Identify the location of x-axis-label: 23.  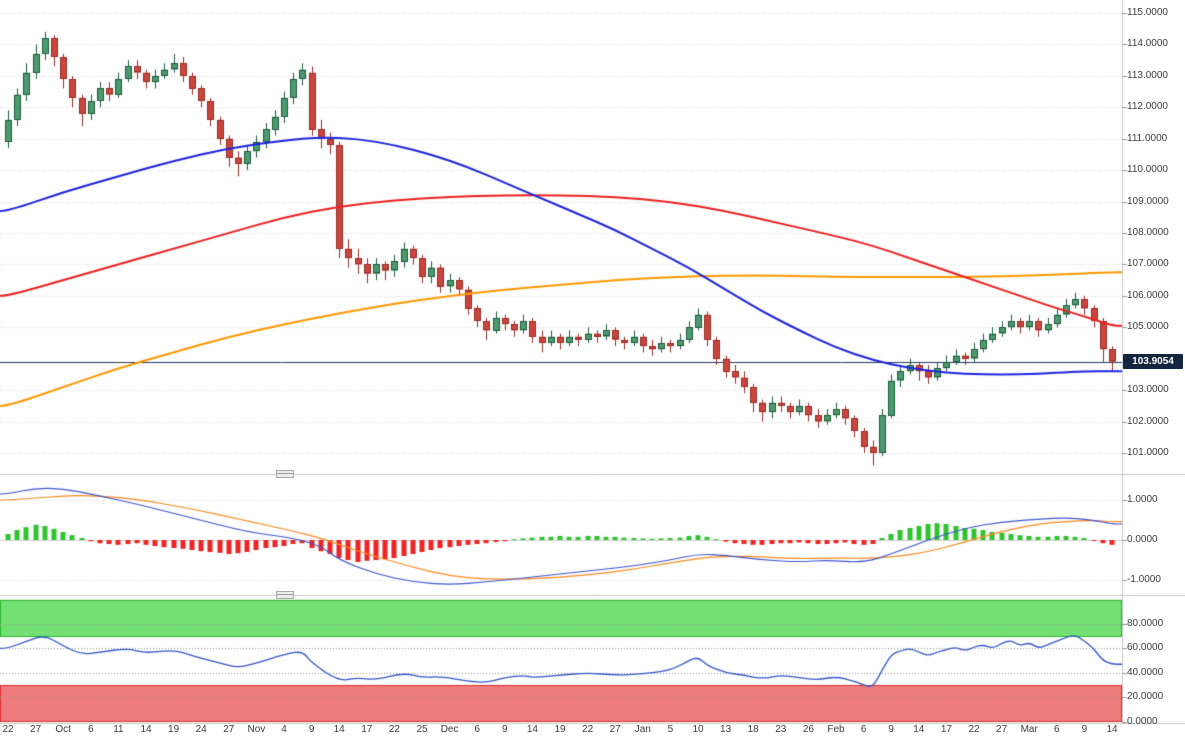
(781, 729).